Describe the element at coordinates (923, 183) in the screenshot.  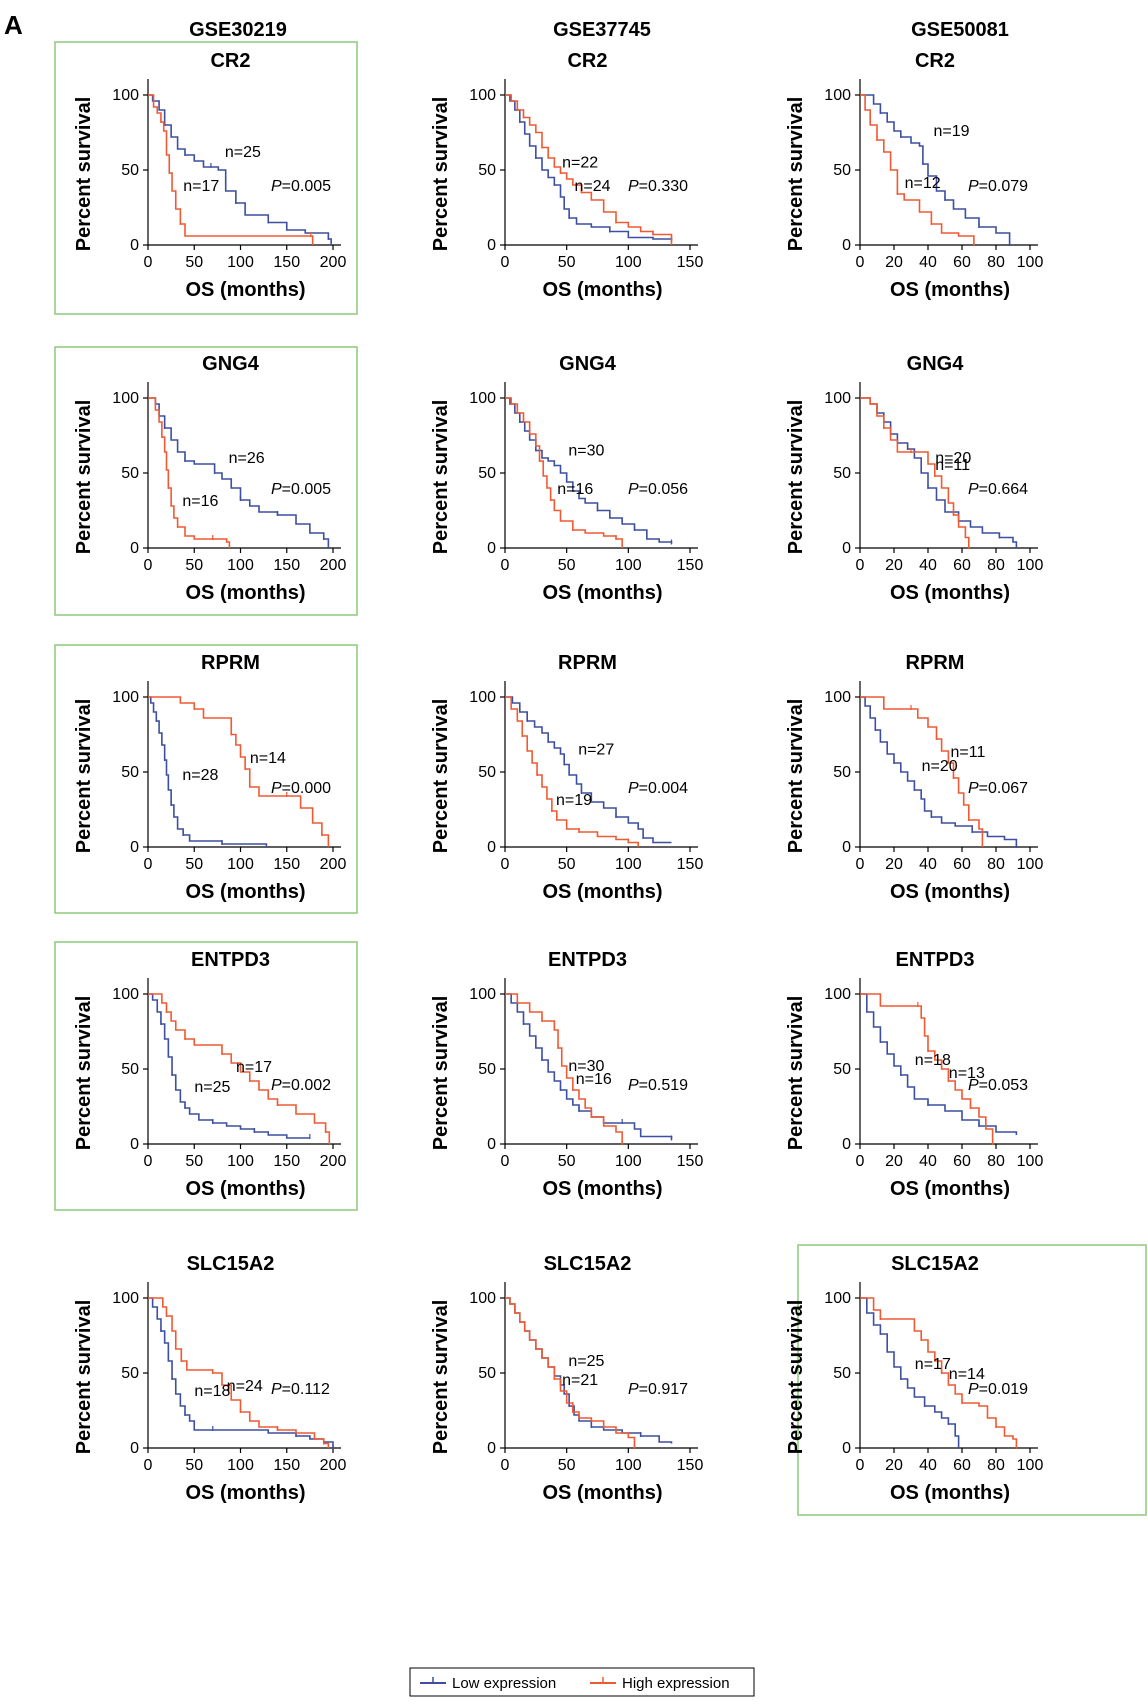
I see `n-label: n=12` at that location.